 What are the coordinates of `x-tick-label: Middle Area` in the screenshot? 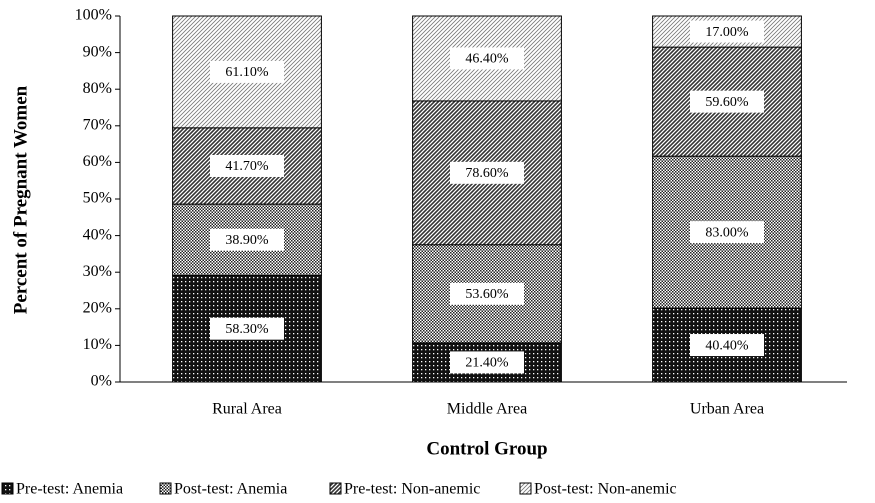 It's located at (487, 409).